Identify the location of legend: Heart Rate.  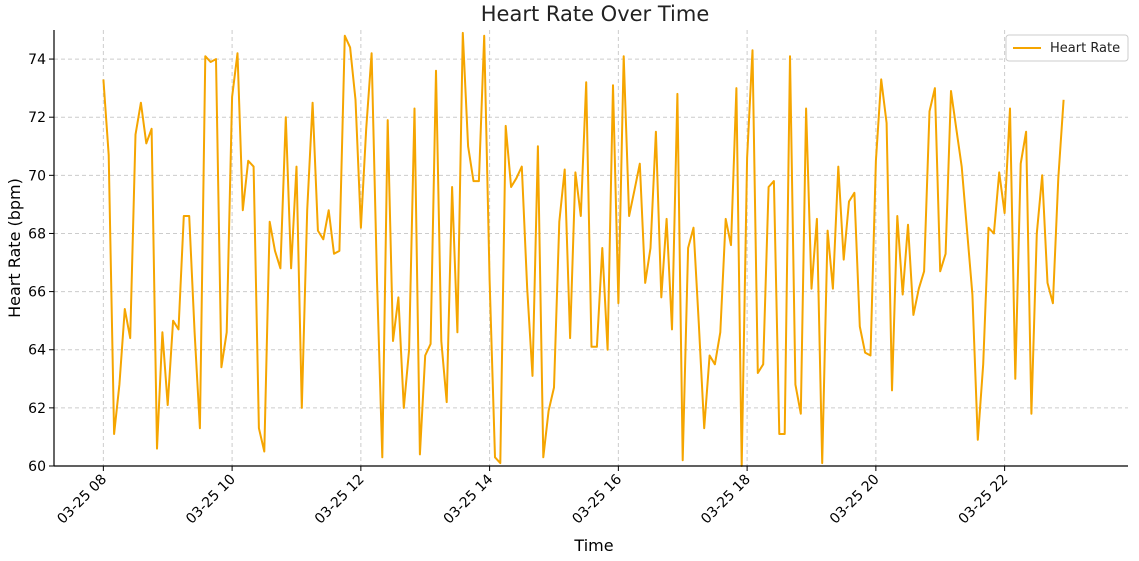
(1067, 48).